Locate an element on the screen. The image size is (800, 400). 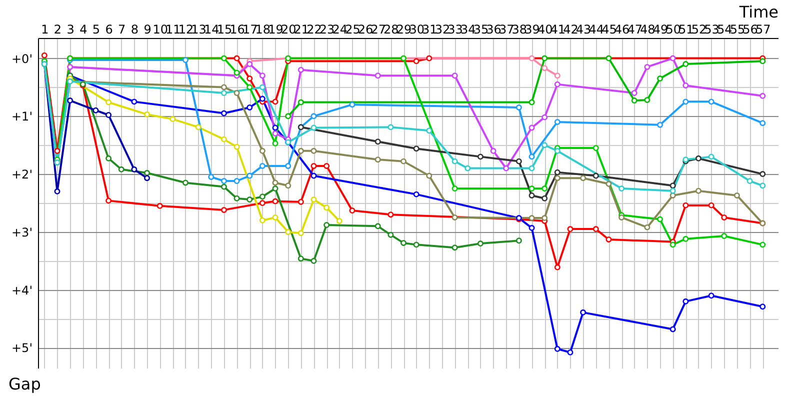
x-tick-label: 8 is located at coordinates (134, 29).